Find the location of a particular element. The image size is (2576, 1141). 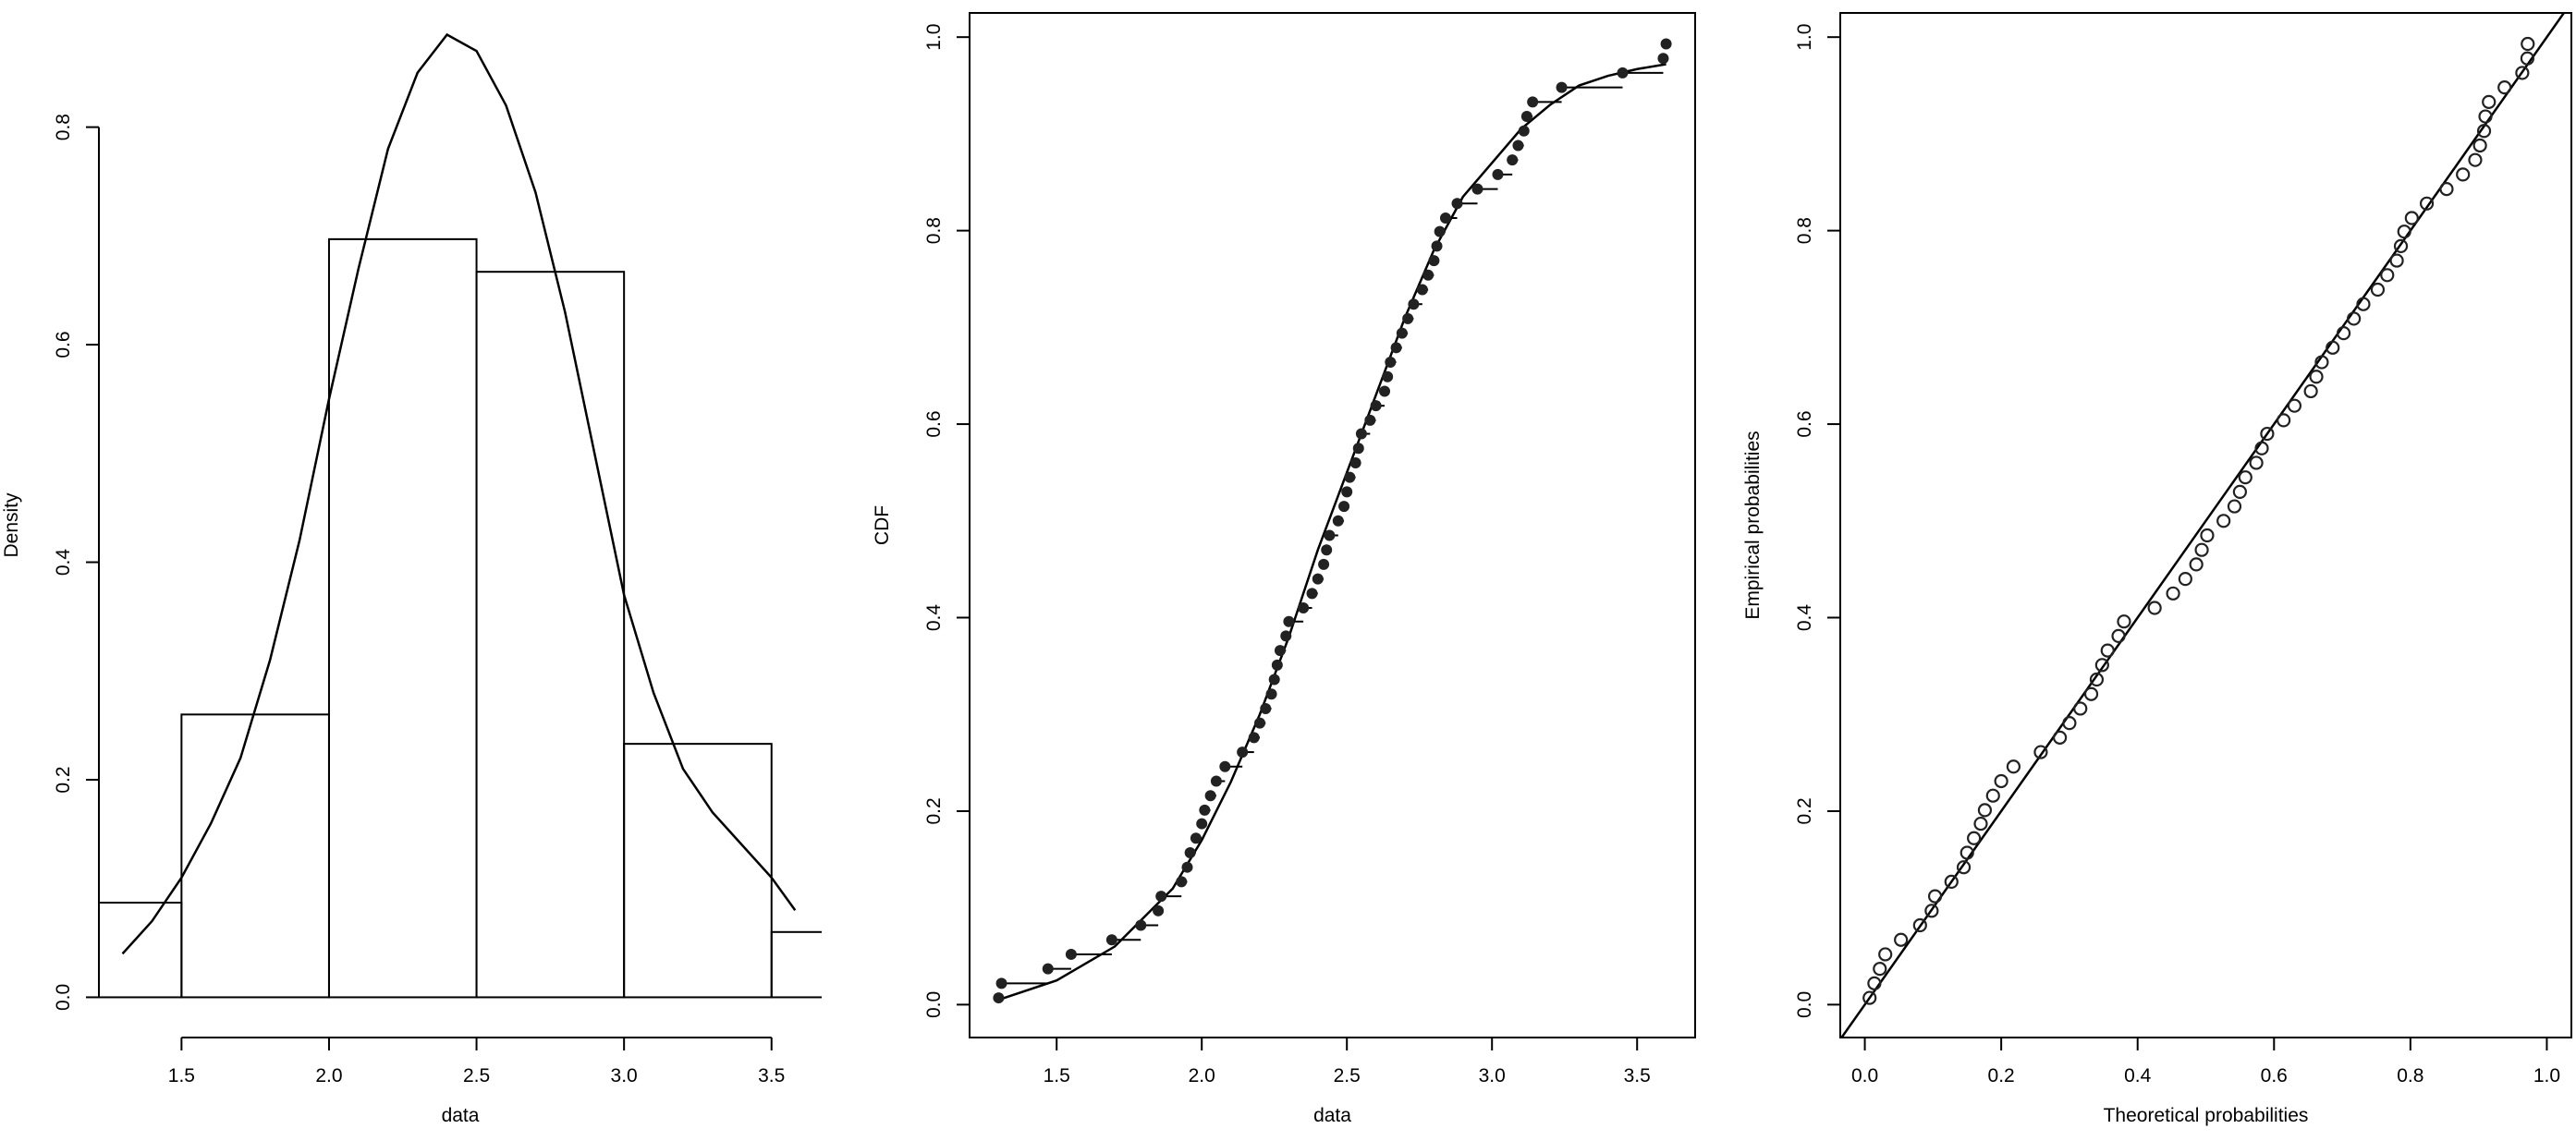

y-tick-label: 0.0 is located at coordinates (1804, 1004).